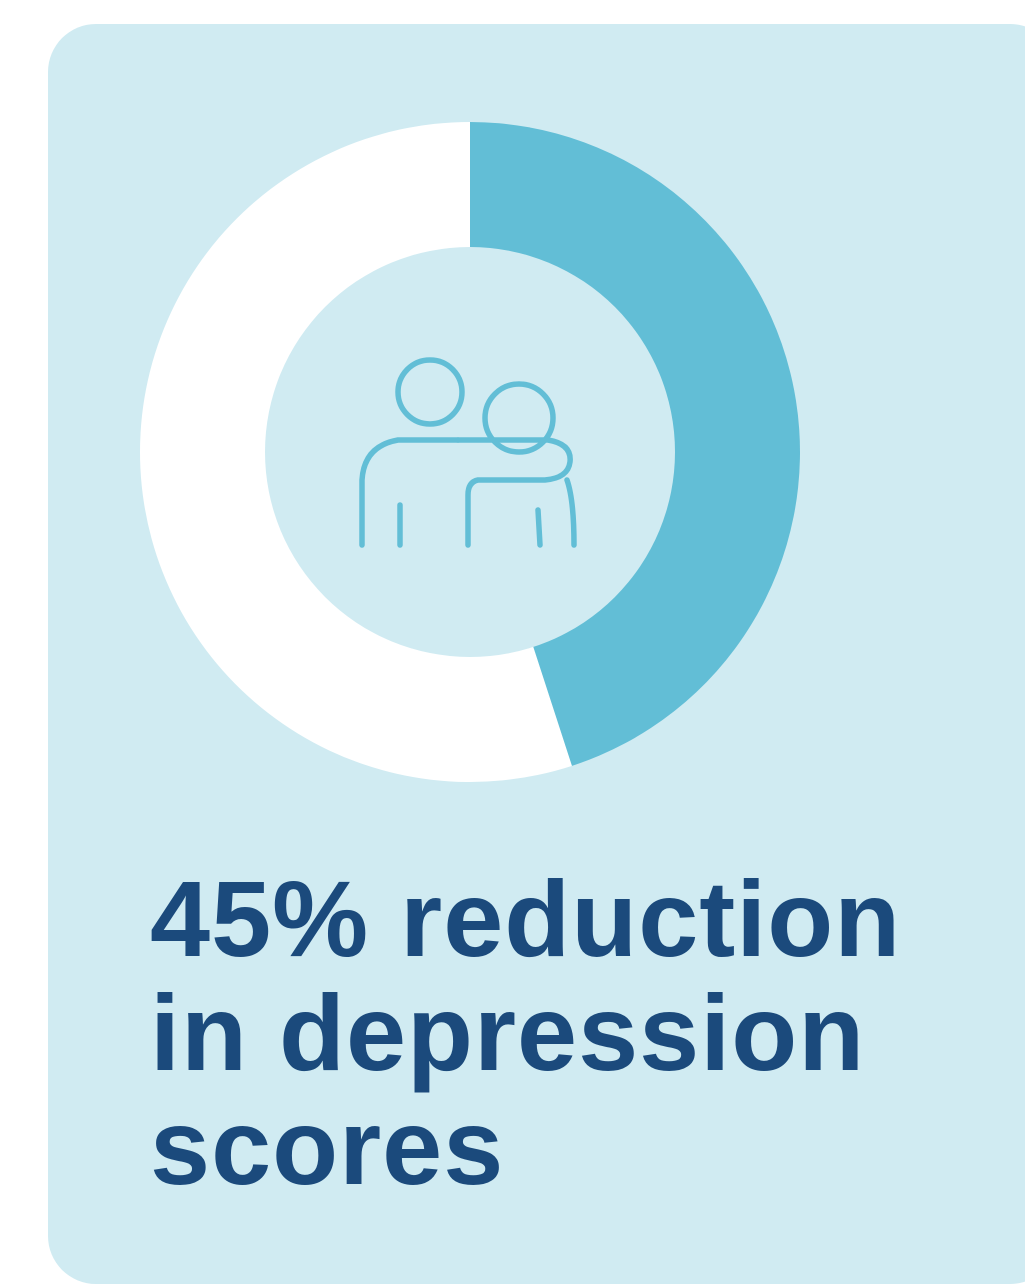 The height and width of the screenshot is (1284, 1025). Describe the element at coordinates (526, 918) in the screenshot. I see `headline-line-1: 45% reduction` at that location.